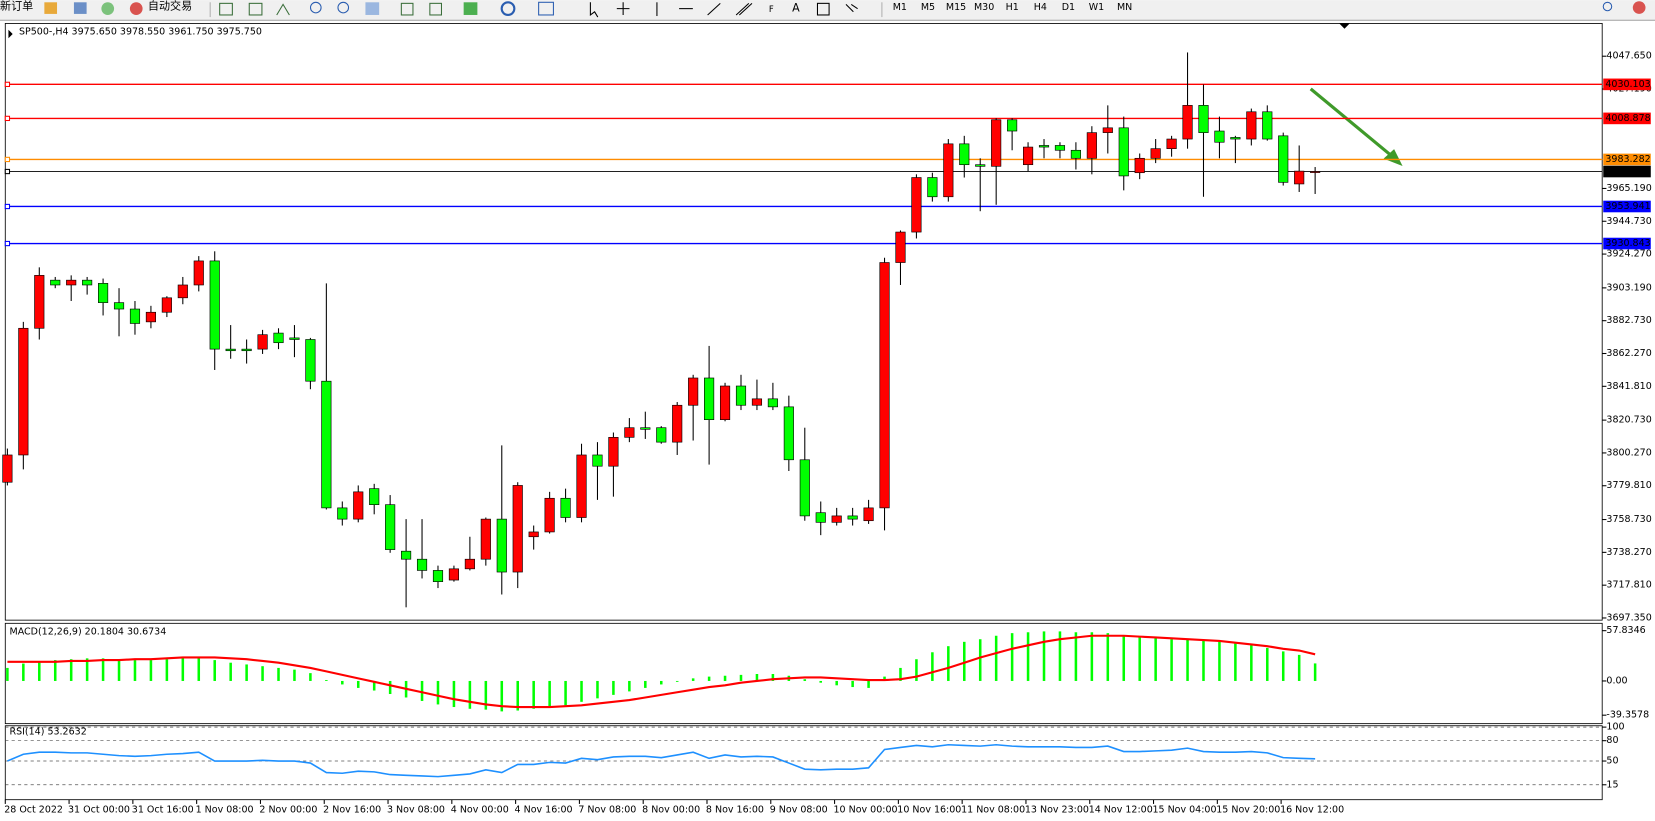 The image size is (1655, 821). What do you see at coordinates (607, 810) in the screenshot?
I see `x-tick-label: 7 Nov 08:00` at bounding box center [607, 810].